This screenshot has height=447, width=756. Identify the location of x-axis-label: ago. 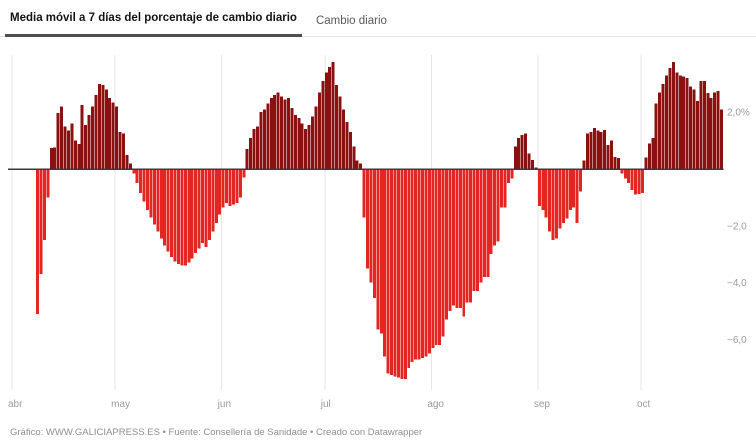
(435, 404).